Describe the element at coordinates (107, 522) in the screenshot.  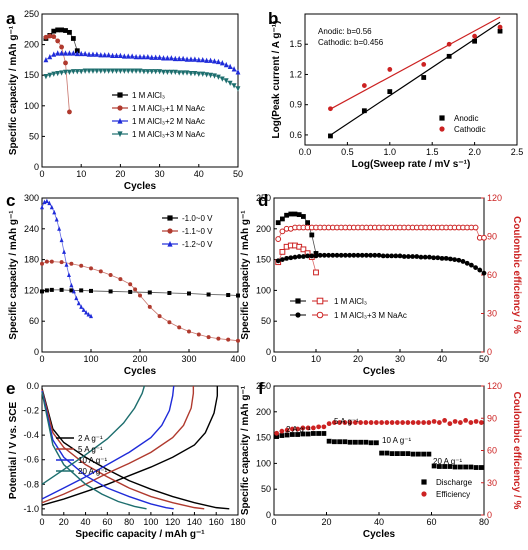
I see `x-tick-label: 60` at that location.